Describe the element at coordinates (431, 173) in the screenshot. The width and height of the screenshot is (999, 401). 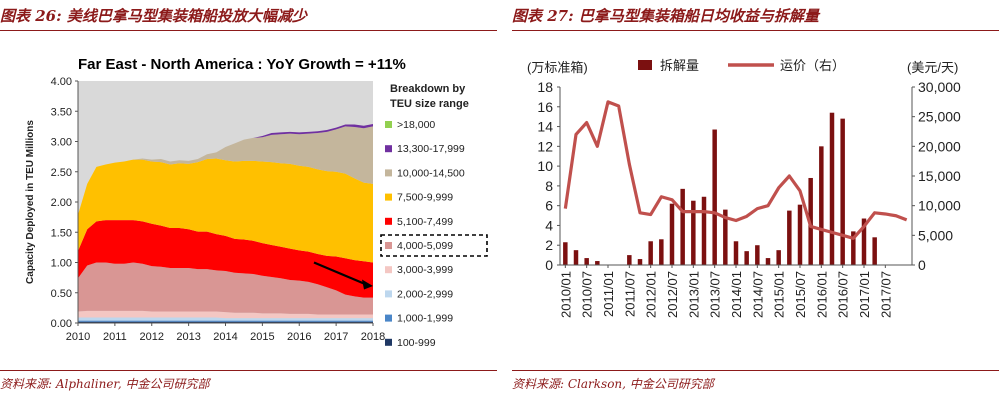
I see `legend-item: 10,000-14,500` at that location.